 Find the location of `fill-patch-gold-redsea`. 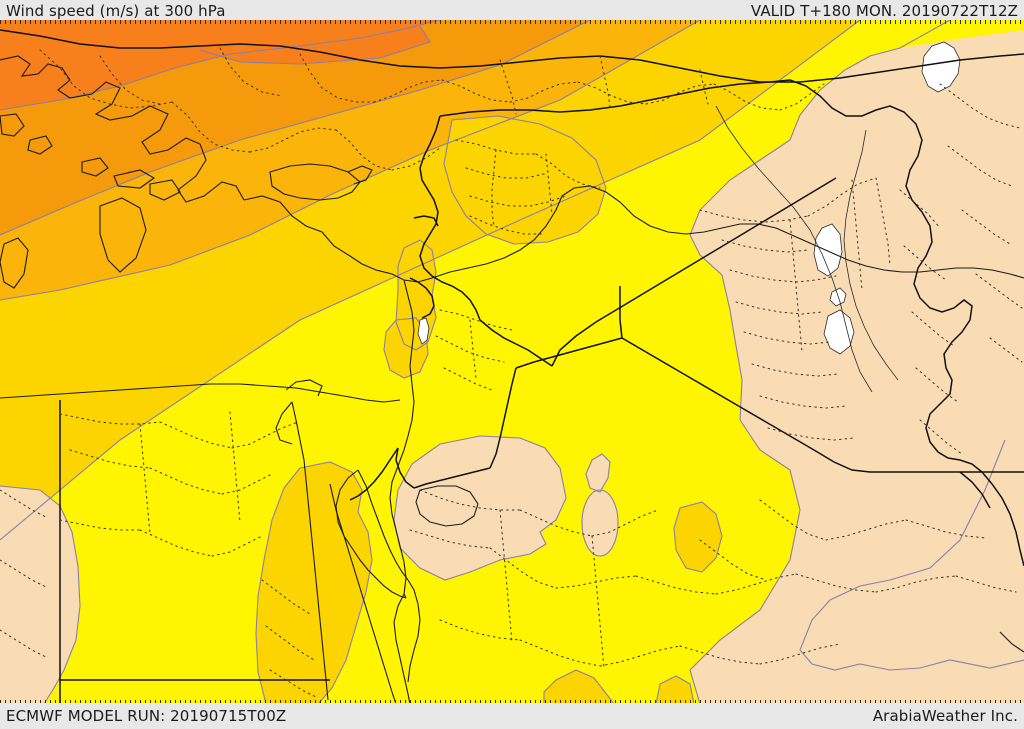

fill-patch-gold-redsea is located at coordinates (314, 583).